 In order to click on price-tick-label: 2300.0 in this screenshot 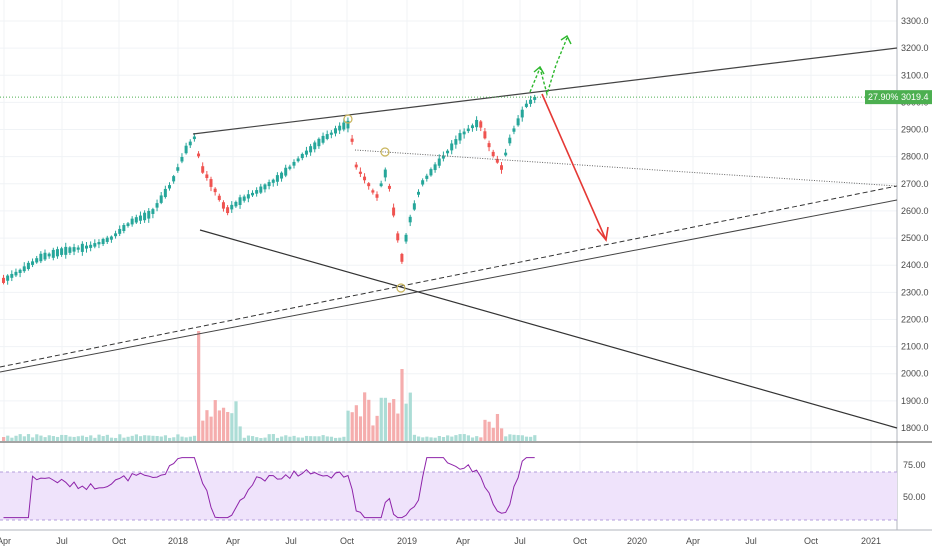, I will do `click(915, 292)`.